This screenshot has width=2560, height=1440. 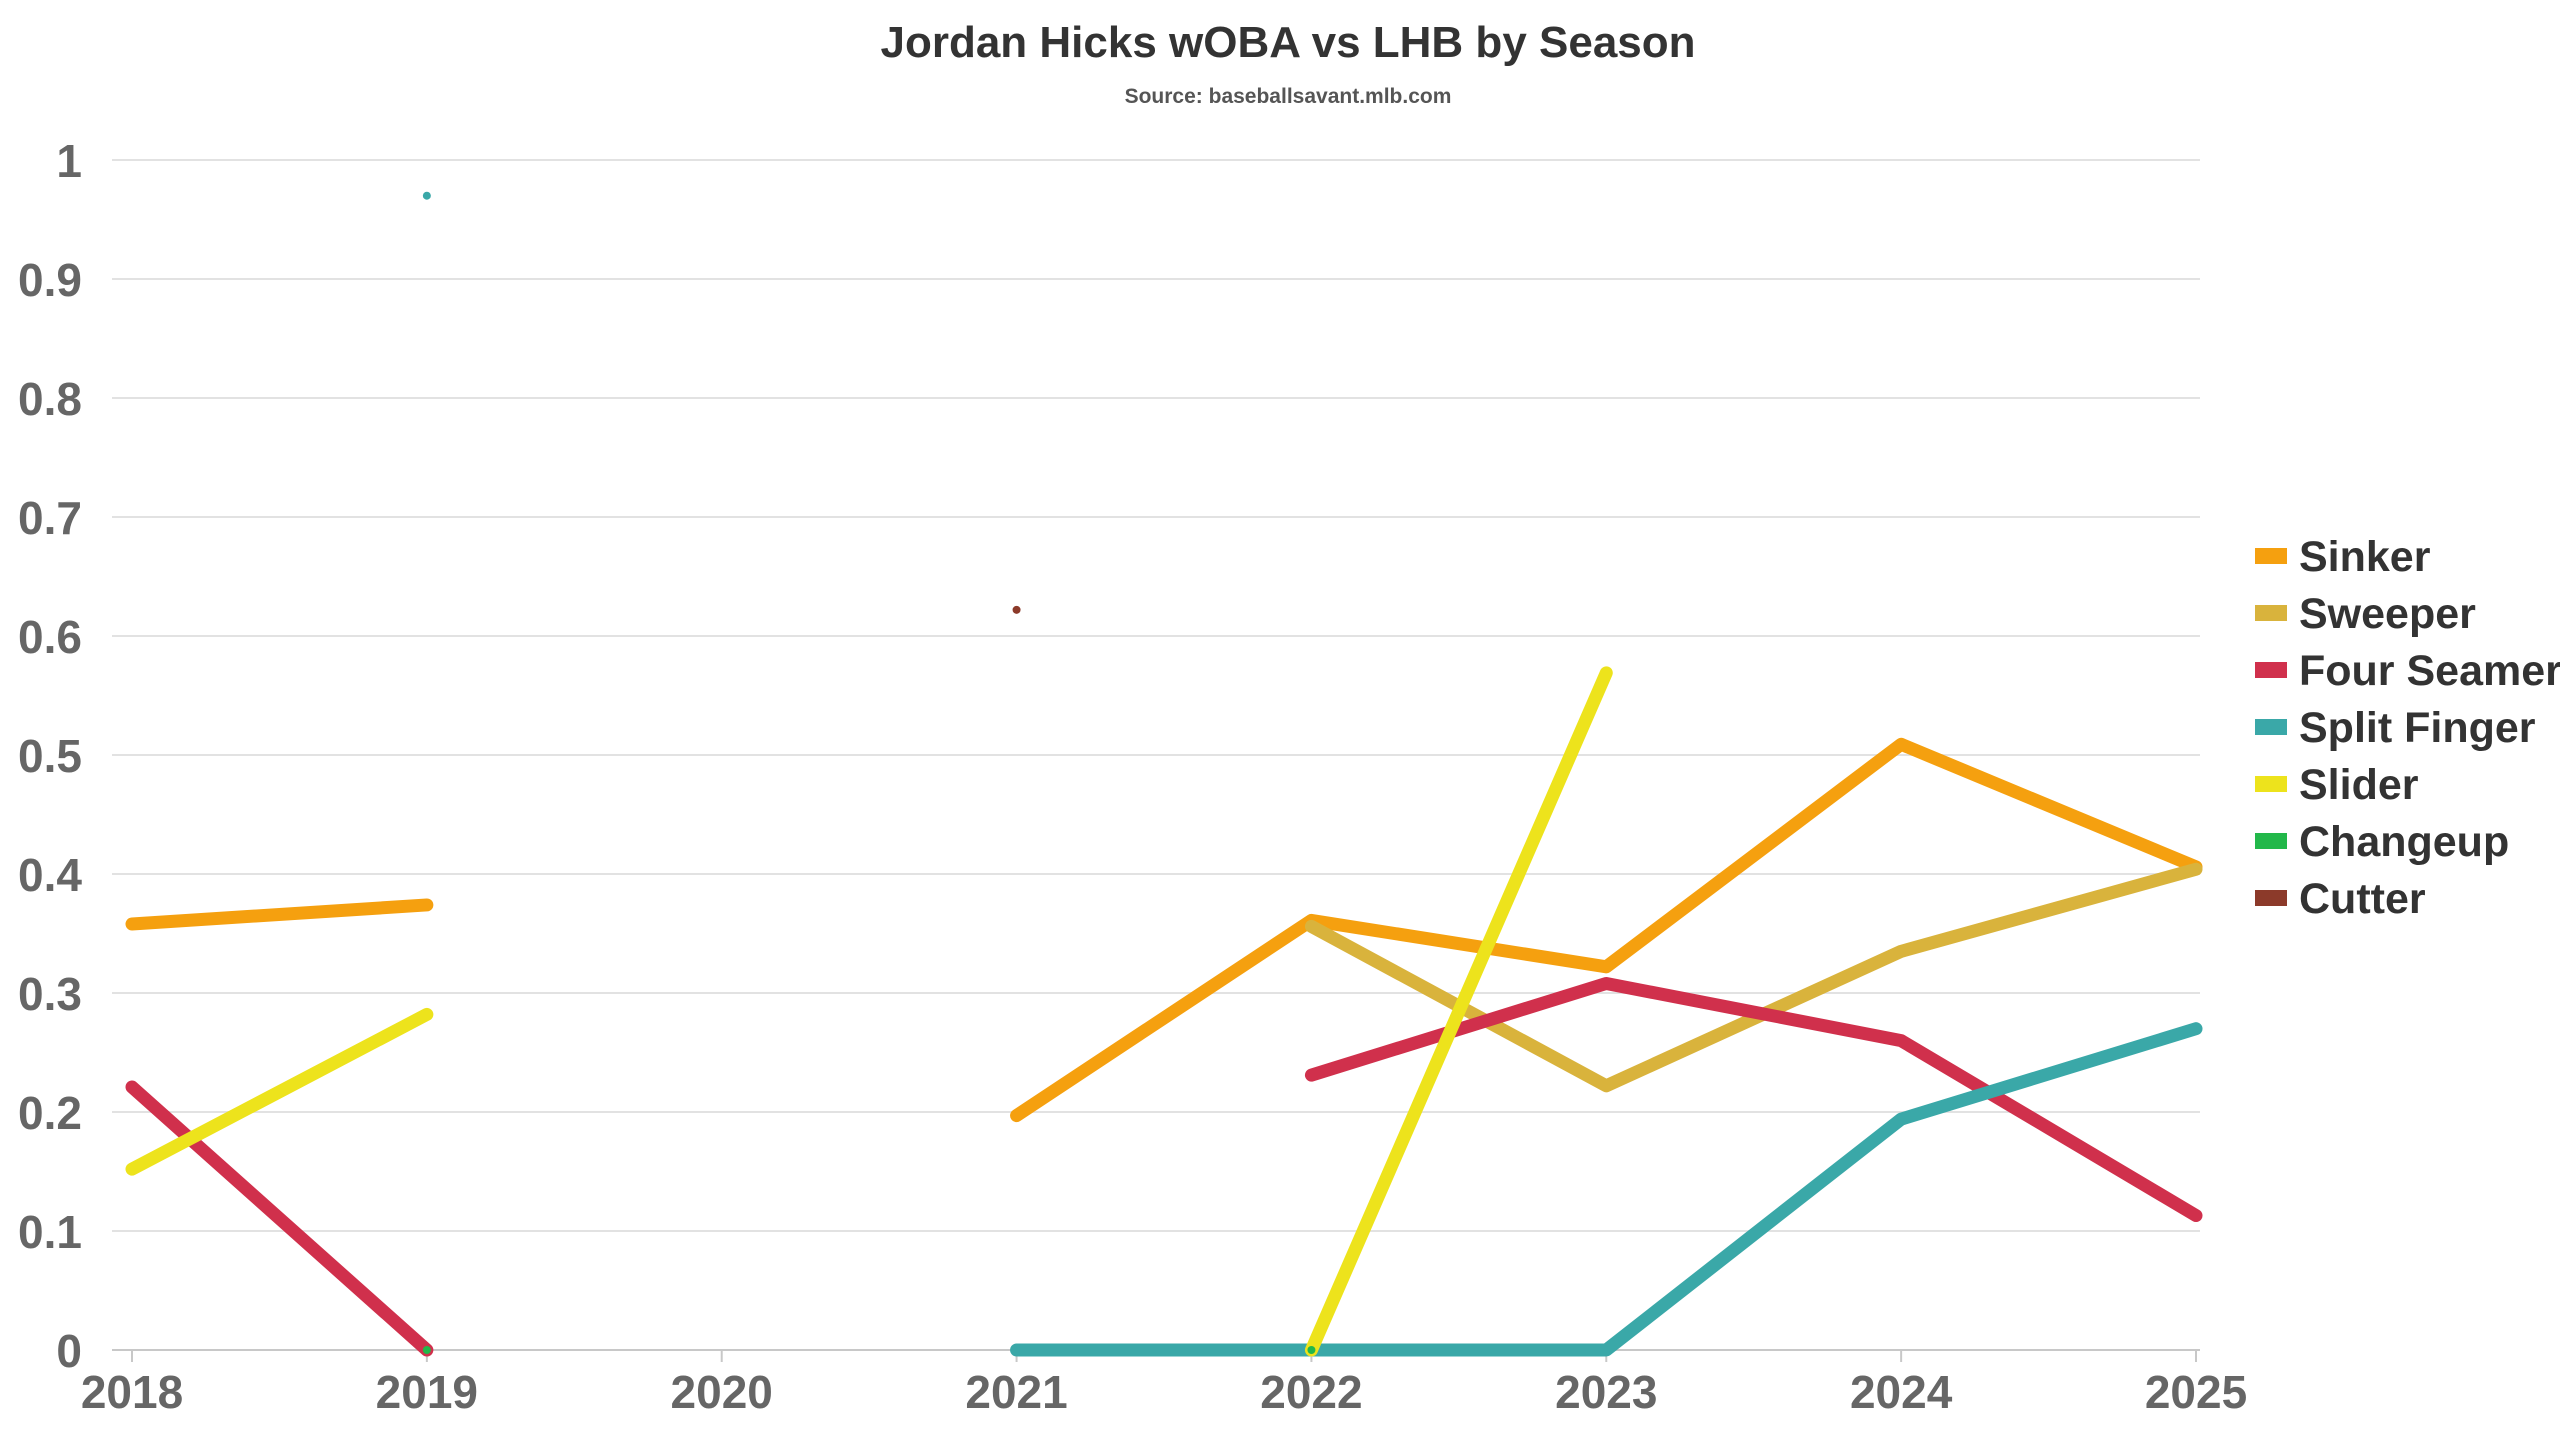 I want to click on legend-label: Changeup, so click(x=2404, y=842).